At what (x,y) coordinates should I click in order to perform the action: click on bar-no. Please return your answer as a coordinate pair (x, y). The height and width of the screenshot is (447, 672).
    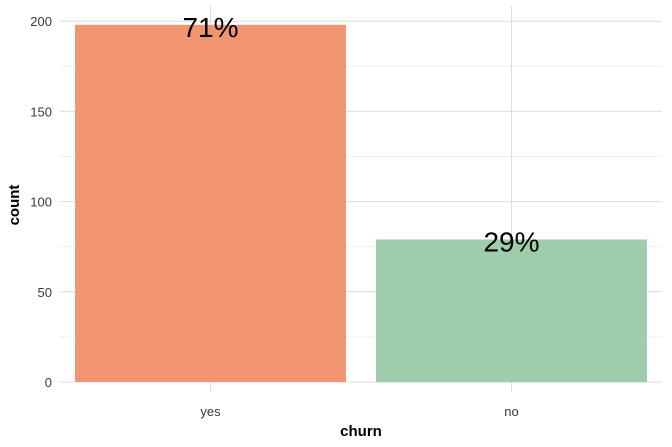
    Looking at the image, I should click on (511, 310).